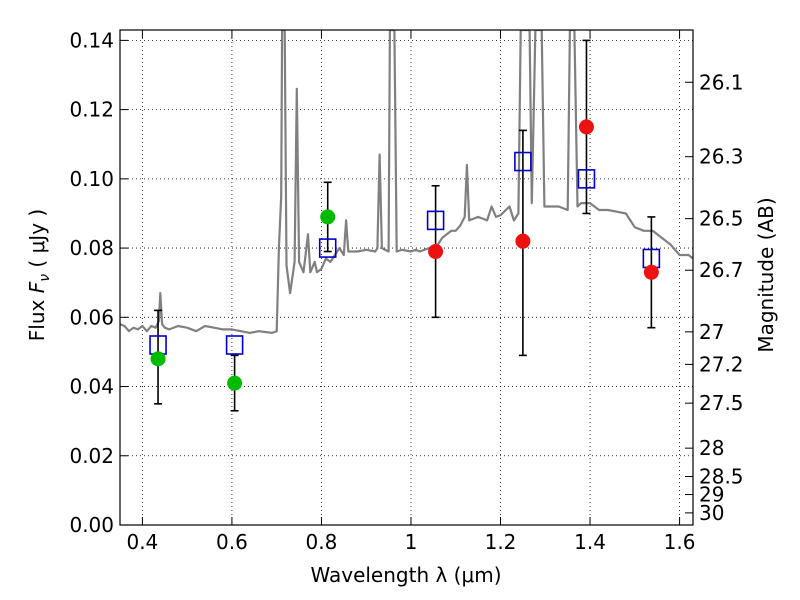 The height and width of the screenshot is (600, 800). What do you see at coordinates (721, 477) in the screenshot?
I see `mag-tick-label: 28.5` at bounding box center [721, 477].